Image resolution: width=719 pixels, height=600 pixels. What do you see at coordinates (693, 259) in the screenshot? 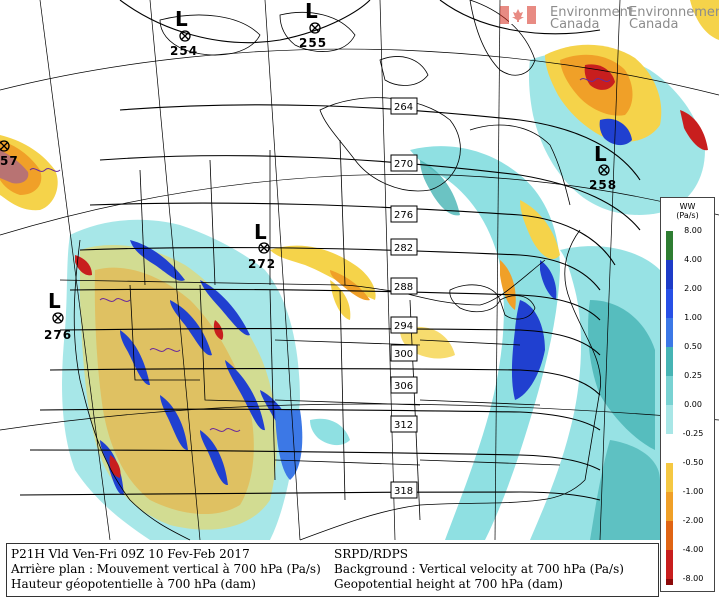
I see `legend-level-label: 4.00` at bounding box center [693, 259].